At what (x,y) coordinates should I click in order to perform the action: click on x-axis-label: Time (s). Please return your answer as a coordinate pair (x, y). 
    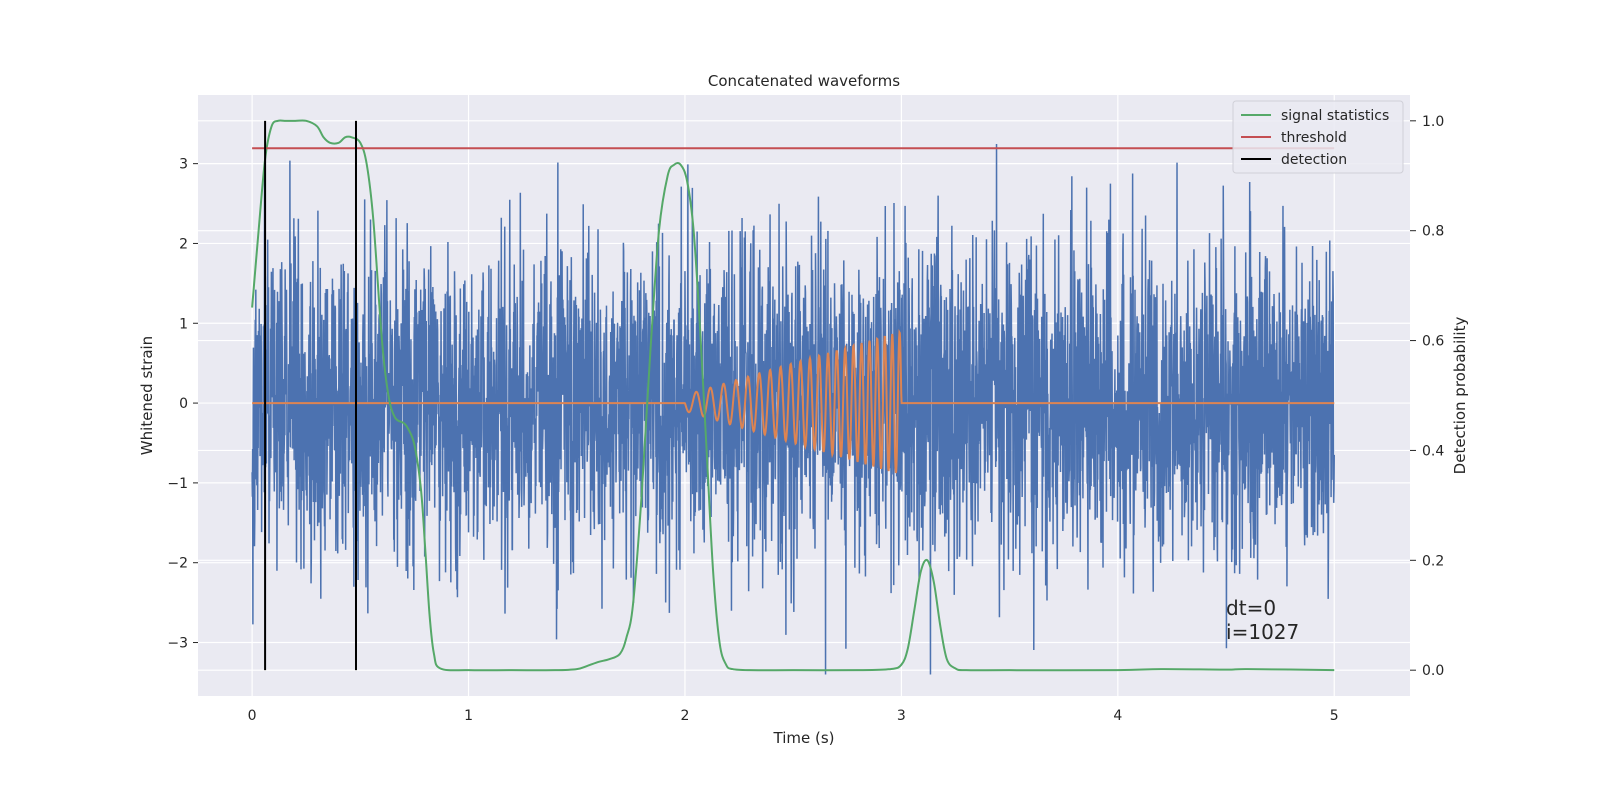
    Looking at the image, I should click on (804, 738).